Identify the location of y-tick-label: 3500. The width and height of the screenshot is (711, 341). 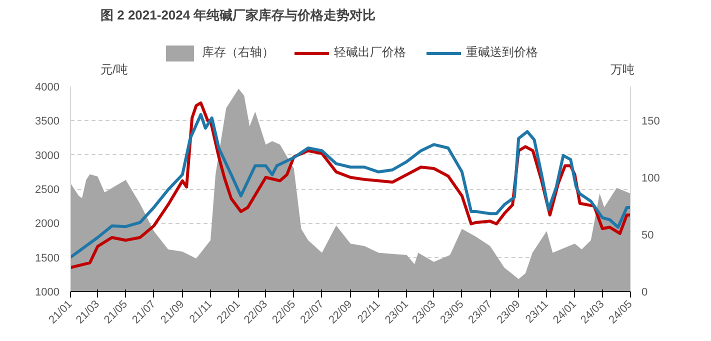
(47, 122).